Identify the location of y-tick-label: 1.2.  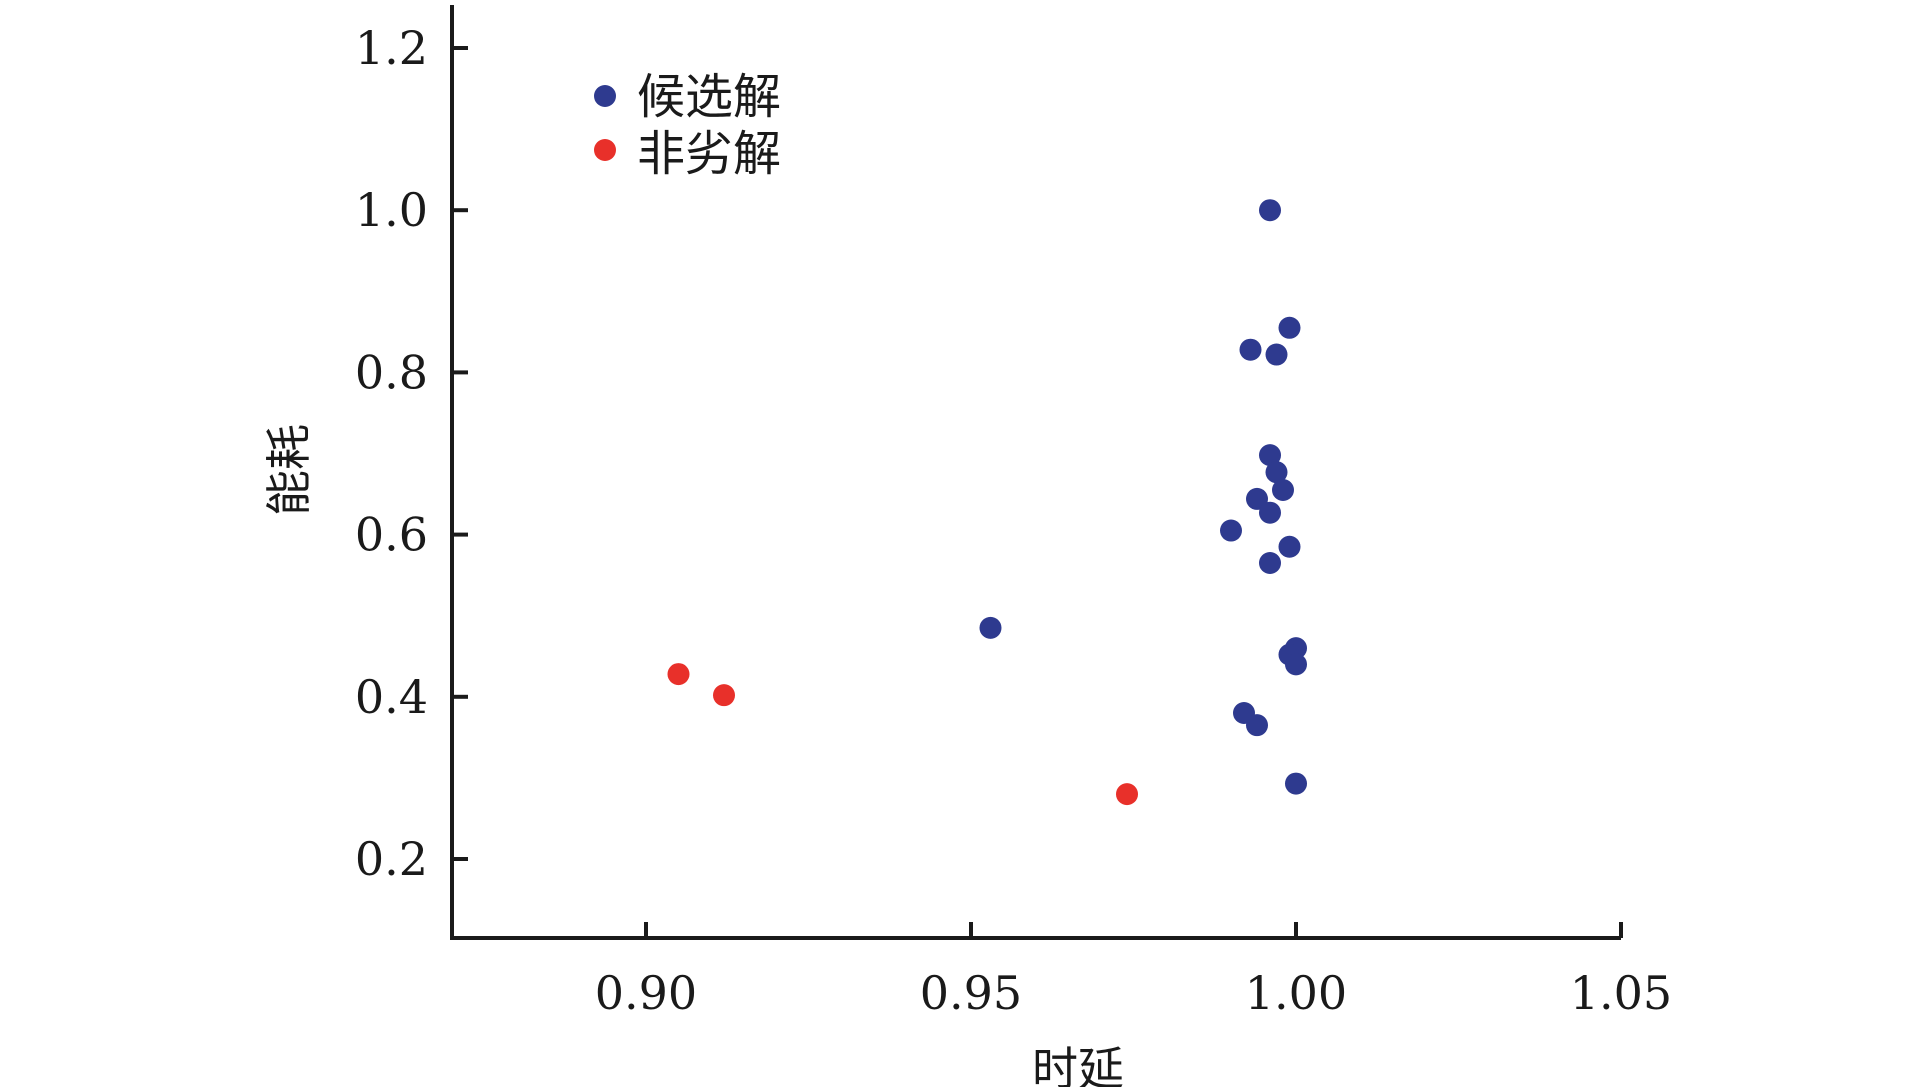
(391, 48).